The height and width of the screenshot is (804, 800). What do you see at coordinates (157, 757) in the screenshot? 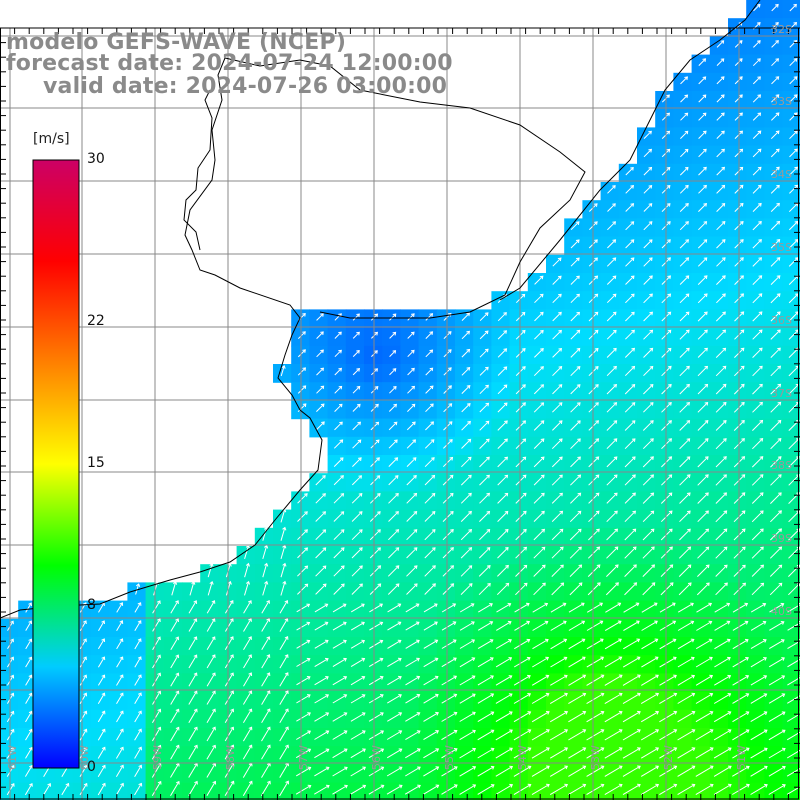
I see `longitude-label: 59W` at bounding box center [157, 757].